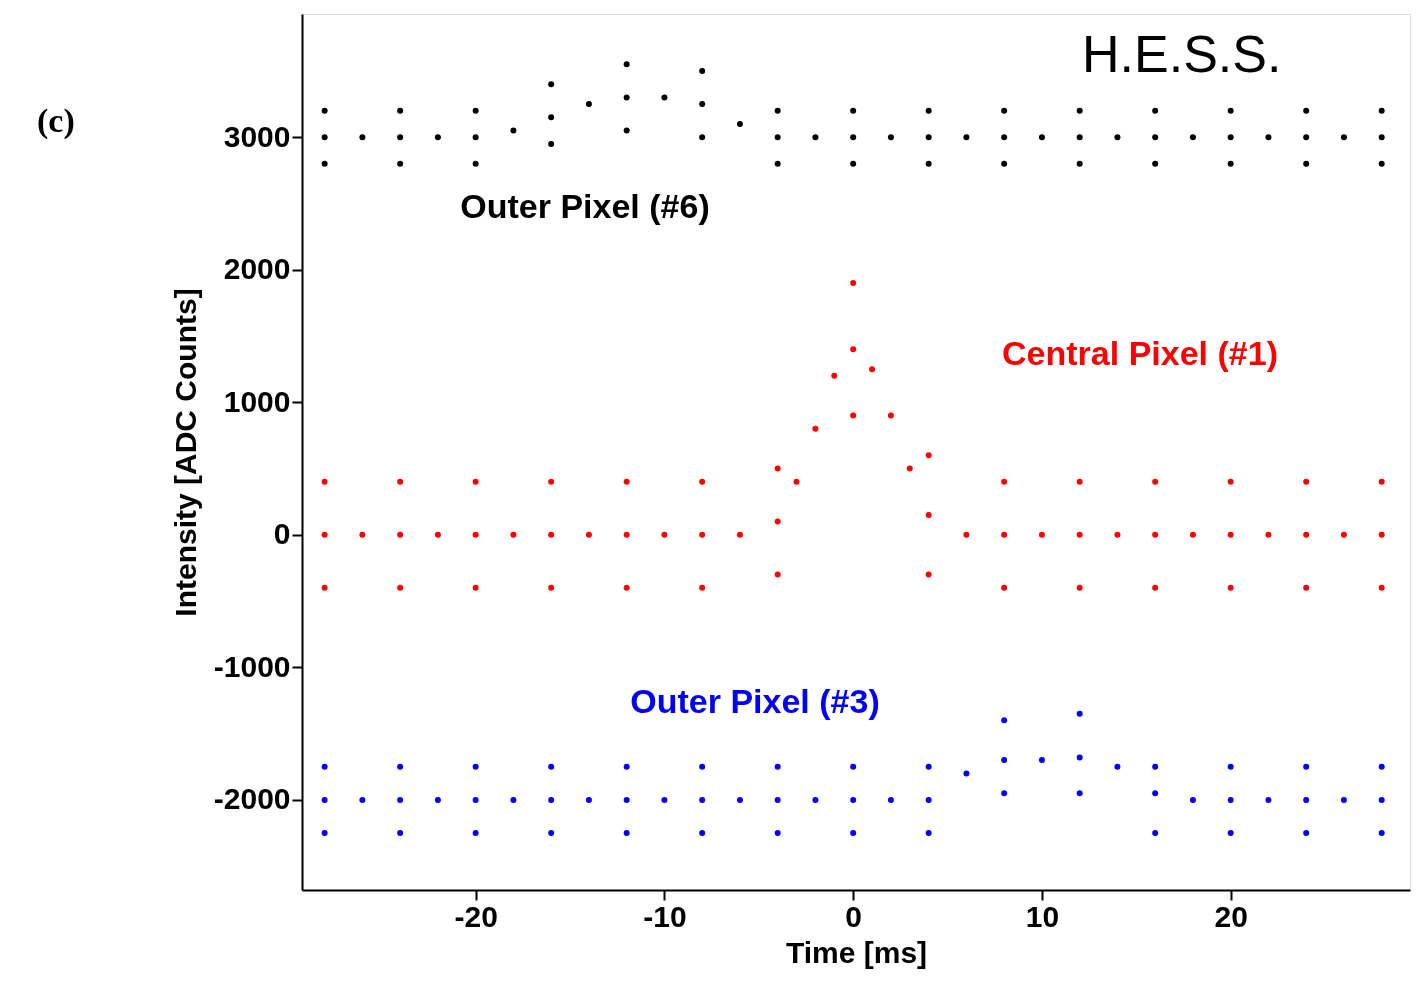 The image size is (1419, 981). What do you see at coordinates (585, 206) in the screenshot?
I see `series-label: Outer Pixel (#6)` at bounding box center [585, 206].